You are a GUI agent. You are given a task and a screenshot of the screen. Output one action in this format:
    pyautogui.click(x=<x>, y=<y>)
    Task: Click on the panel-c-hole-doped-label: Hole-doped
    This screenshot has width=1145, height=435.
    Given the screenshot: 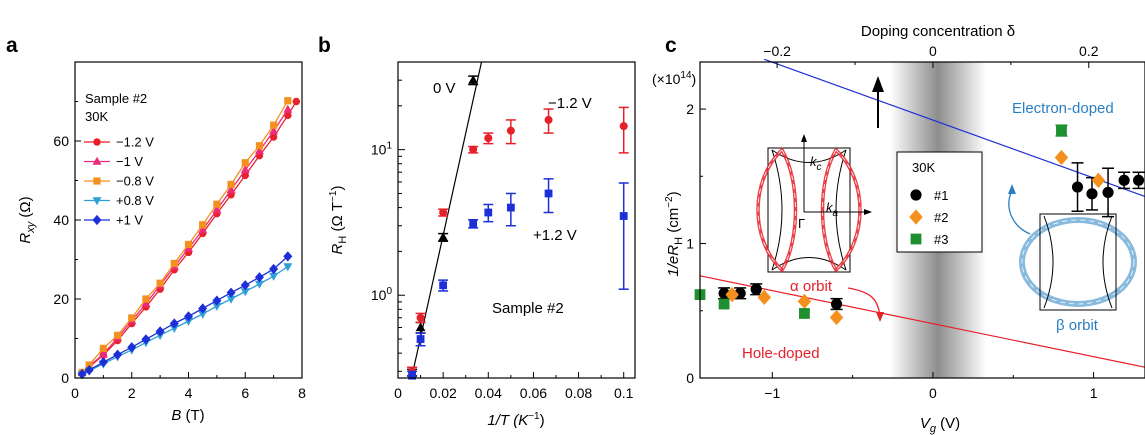 What is the action you would take?
    pyautogui.click(x=781, y=353)
    